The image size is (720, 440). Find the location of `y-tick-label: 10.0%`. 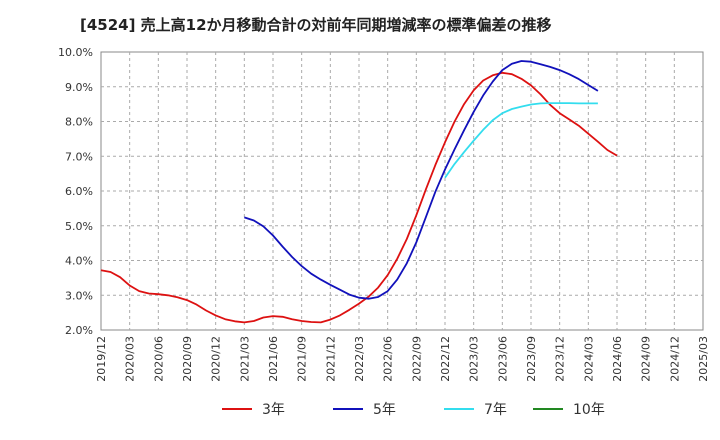

y-tick-label: 10.0% is located at coordinates (75, 52).